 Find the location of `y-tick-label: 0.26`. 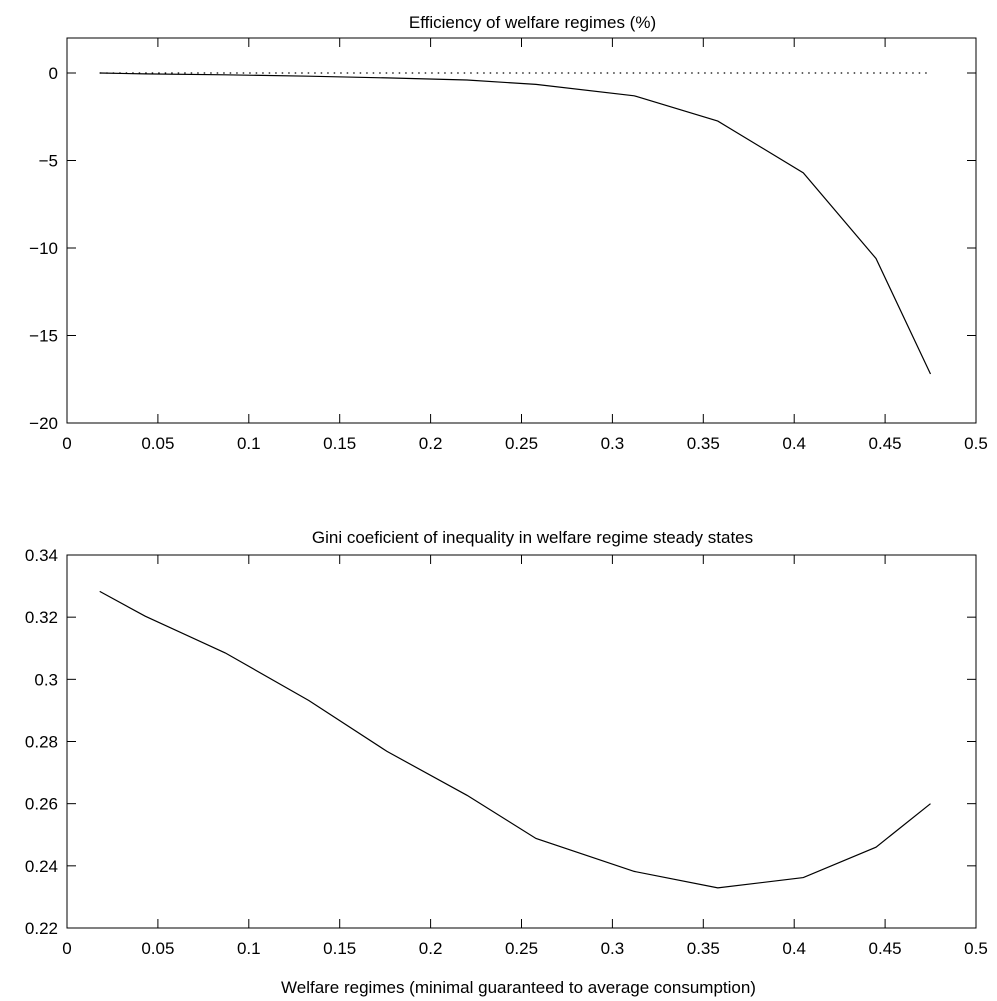

y-tick-label: 0.26 is located at coordinates (41, 804).